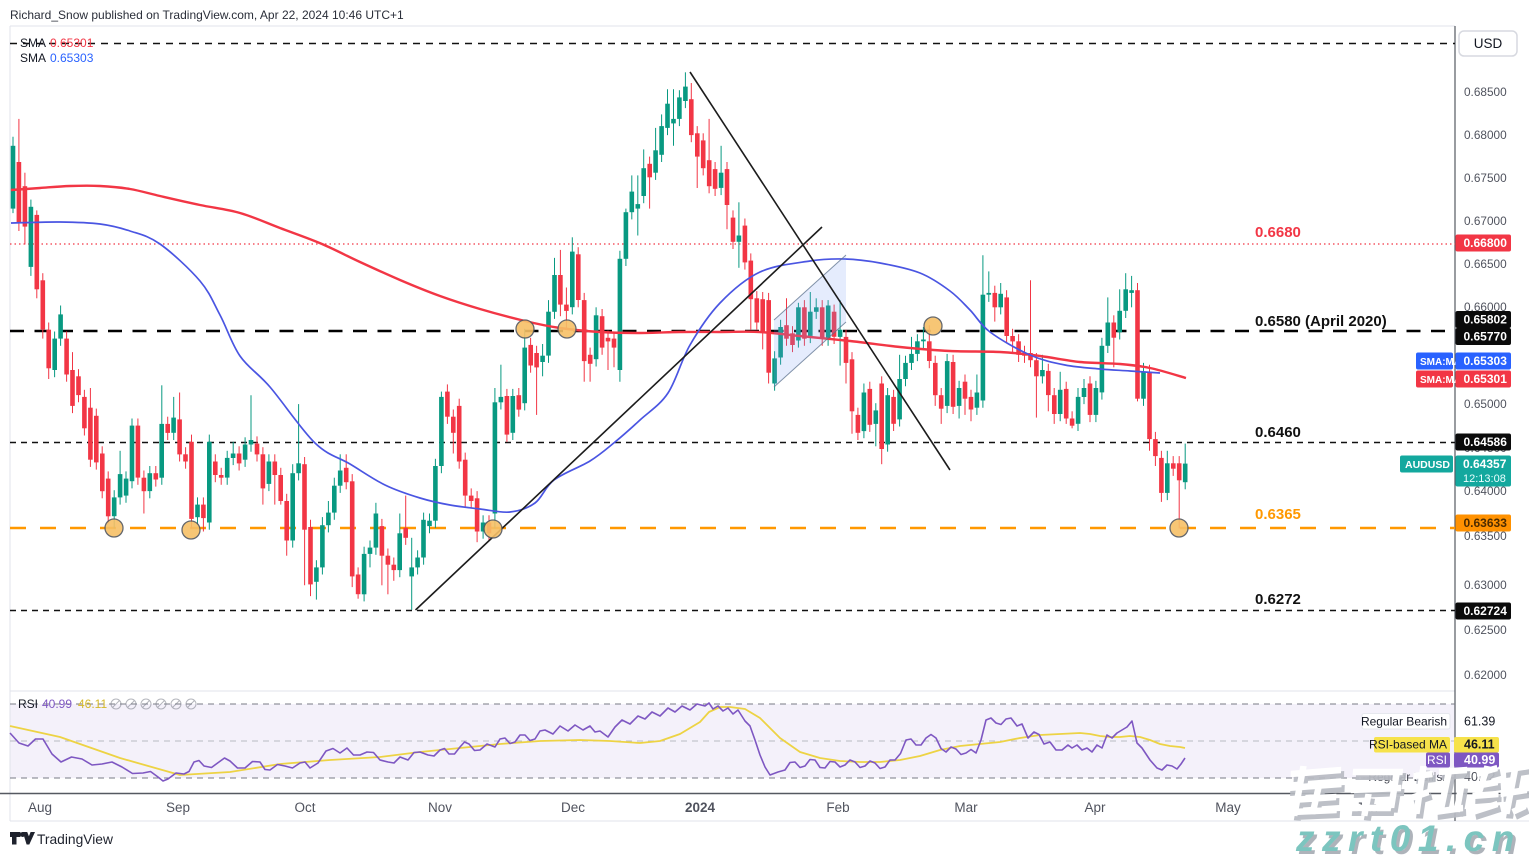 This screenshot has width=1529, height=862. Describe the element at coordinates (440, 807) in the screenshot. I see `svg-text: Nov` at that location.